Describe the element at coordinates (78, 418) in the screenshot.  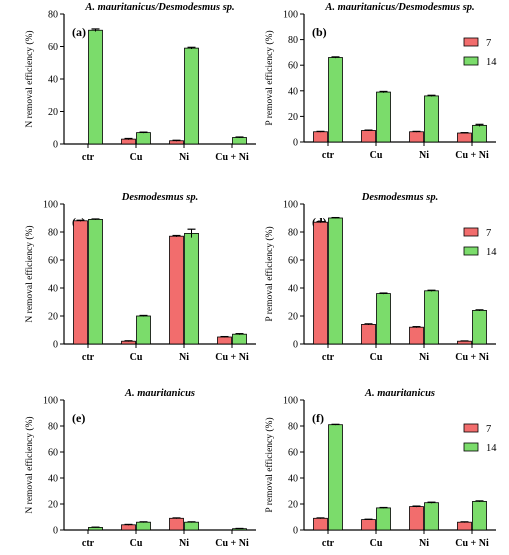
I see `panel-label: (e)` at that location.